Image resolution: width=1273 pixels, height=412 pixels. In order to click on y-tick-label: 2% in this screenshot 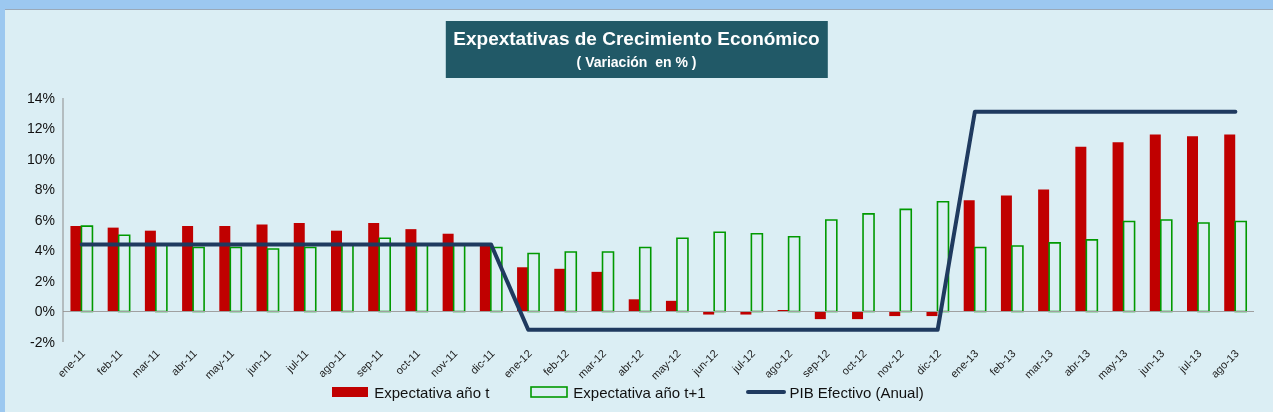, I will do `click(44, 280)`.